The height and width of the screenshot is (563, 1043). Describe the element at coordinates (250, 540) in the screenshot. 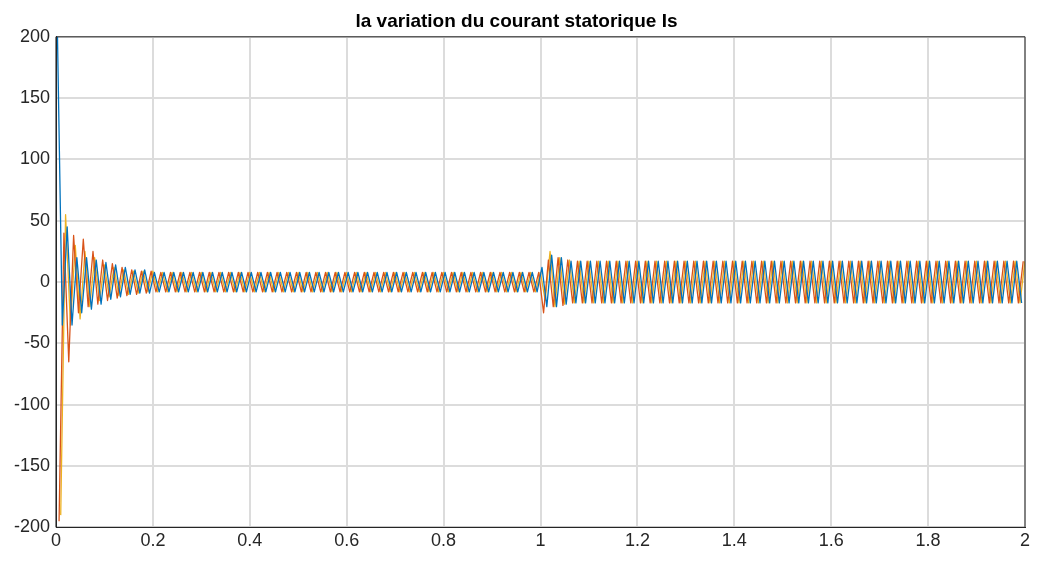

I see `x-tick-label: 0.4` at that location.